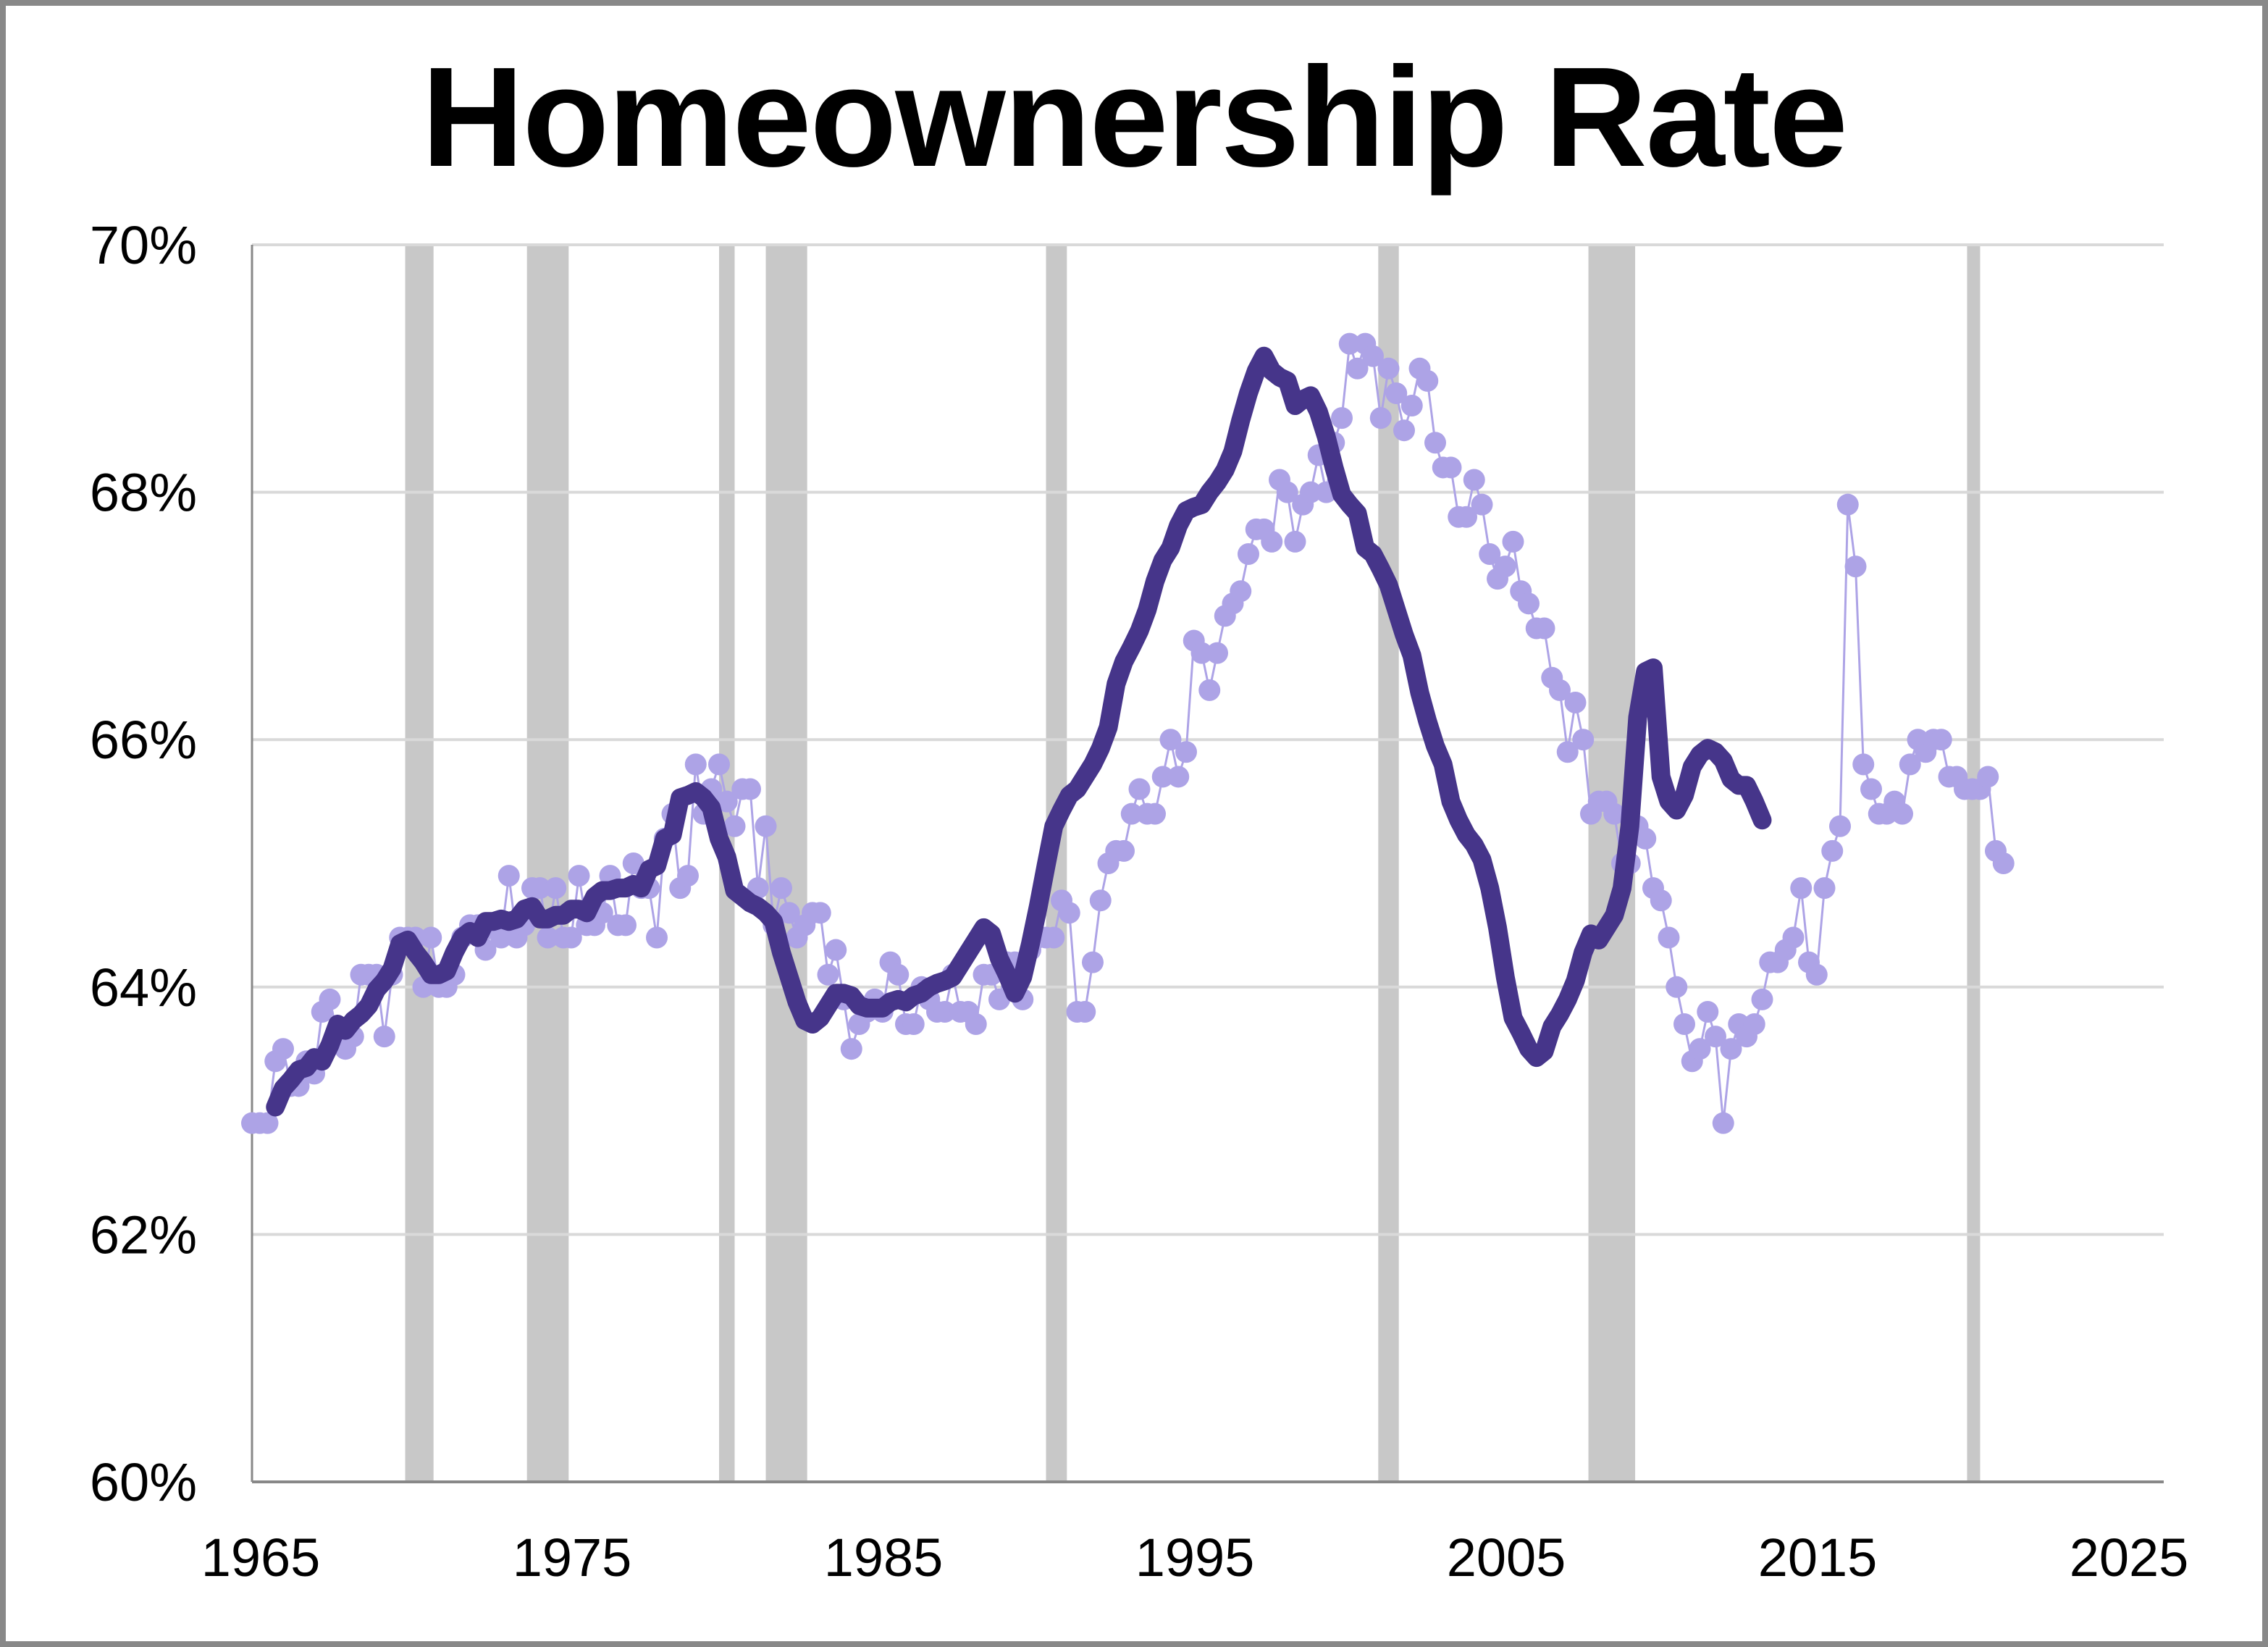 The width and height of the screenshot is (2268, 1647). What do you see at coordinates (572, 1558) in the screenshot?
I see `x-tick-label: 1975` at bounding box center [572, 1558].